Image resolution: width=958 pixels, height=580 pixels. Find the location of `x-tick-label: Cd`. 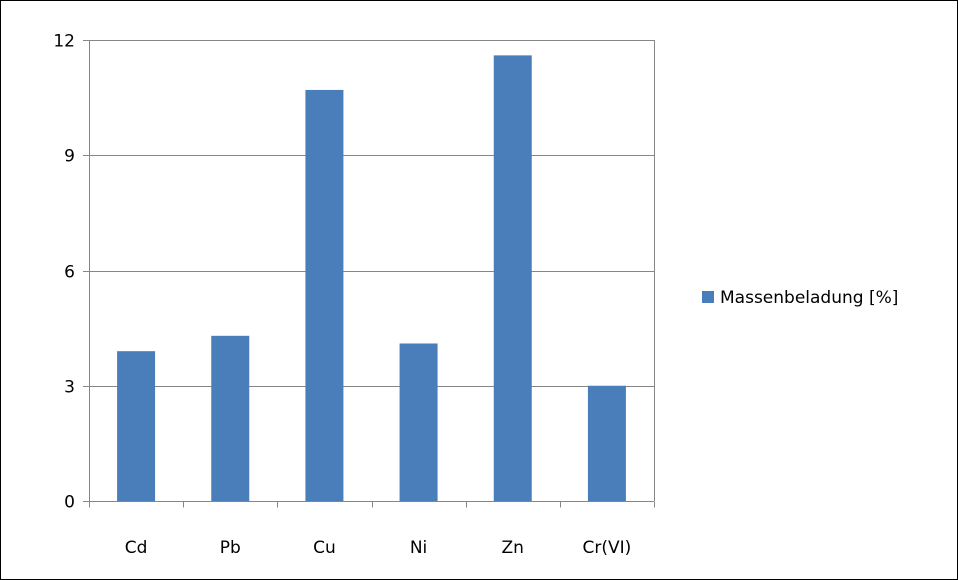

x-tick-label: Cd is located at coordinates (136, 548).